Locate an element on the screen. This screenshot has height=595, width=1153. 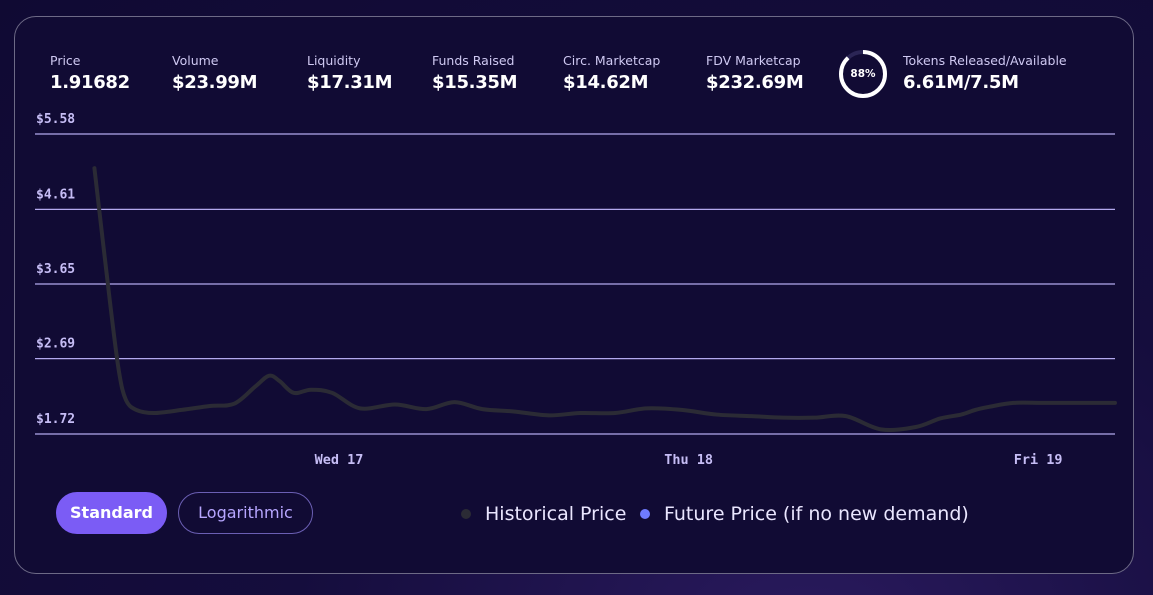
legend-historical: Historical Price is located at coordinates (543, 514).